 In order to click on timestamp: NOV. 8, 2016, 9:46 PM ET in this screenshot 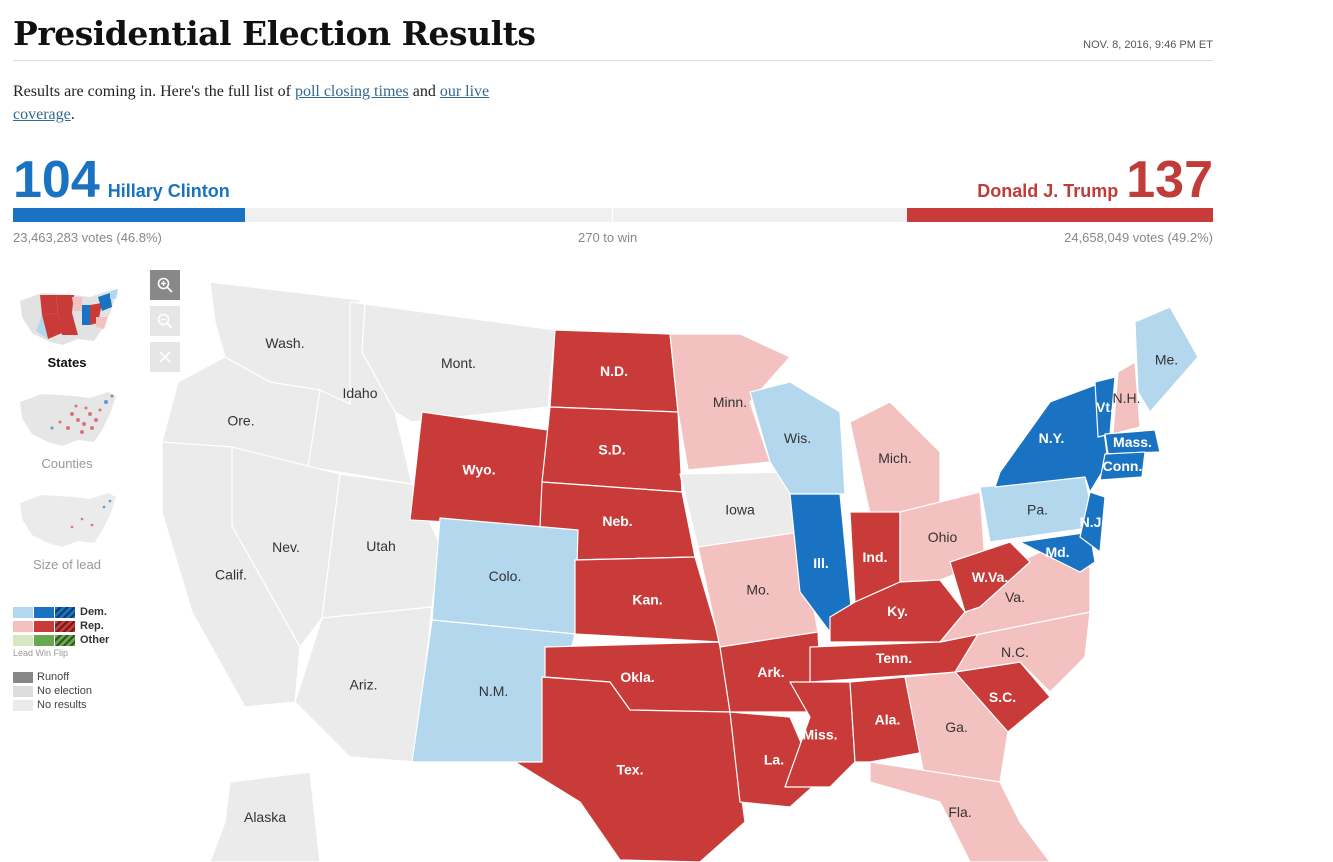, I will do `click(1148, 45)`.